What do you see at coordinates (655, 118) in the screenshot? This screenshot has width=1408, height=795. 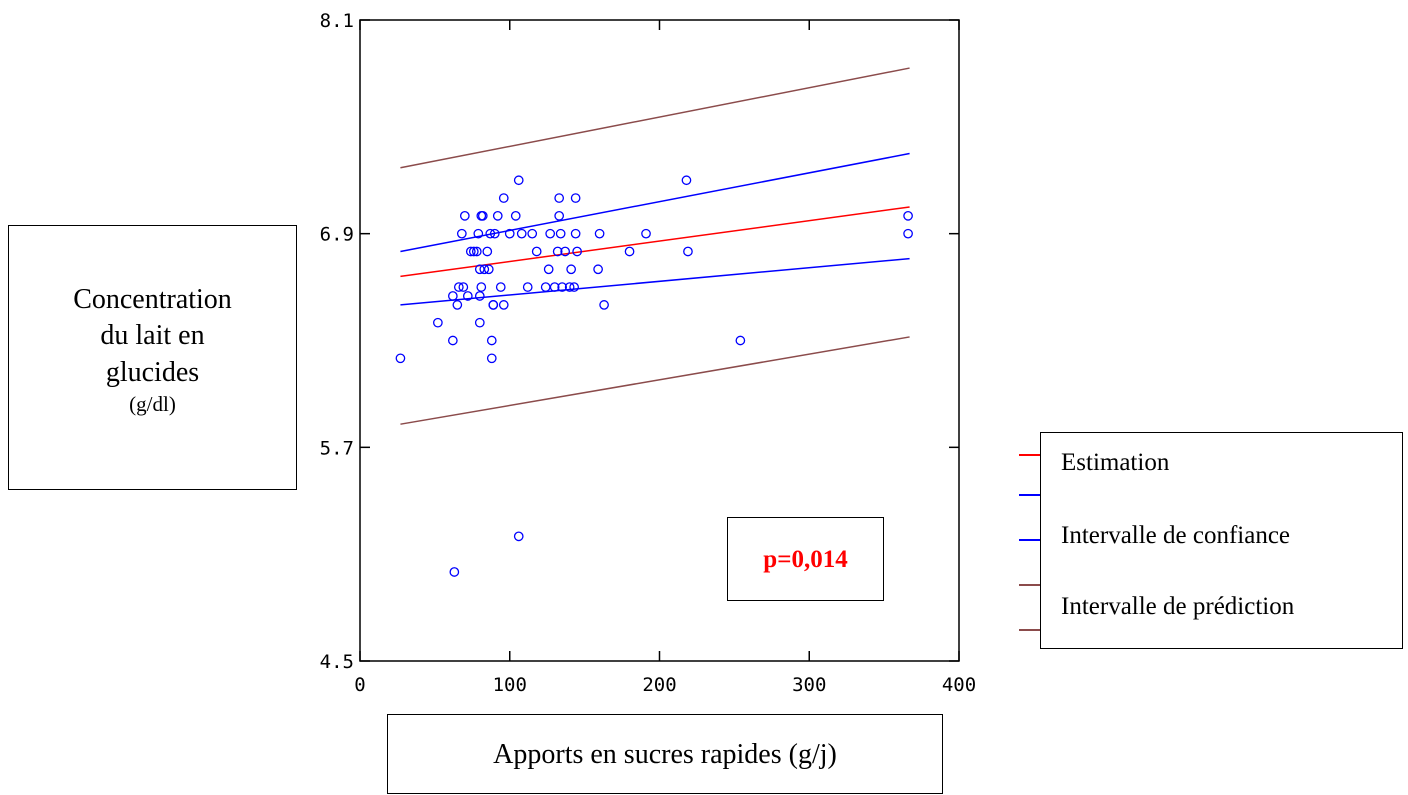 I see `prediction-upper-line` at bounding box center [655, 118].